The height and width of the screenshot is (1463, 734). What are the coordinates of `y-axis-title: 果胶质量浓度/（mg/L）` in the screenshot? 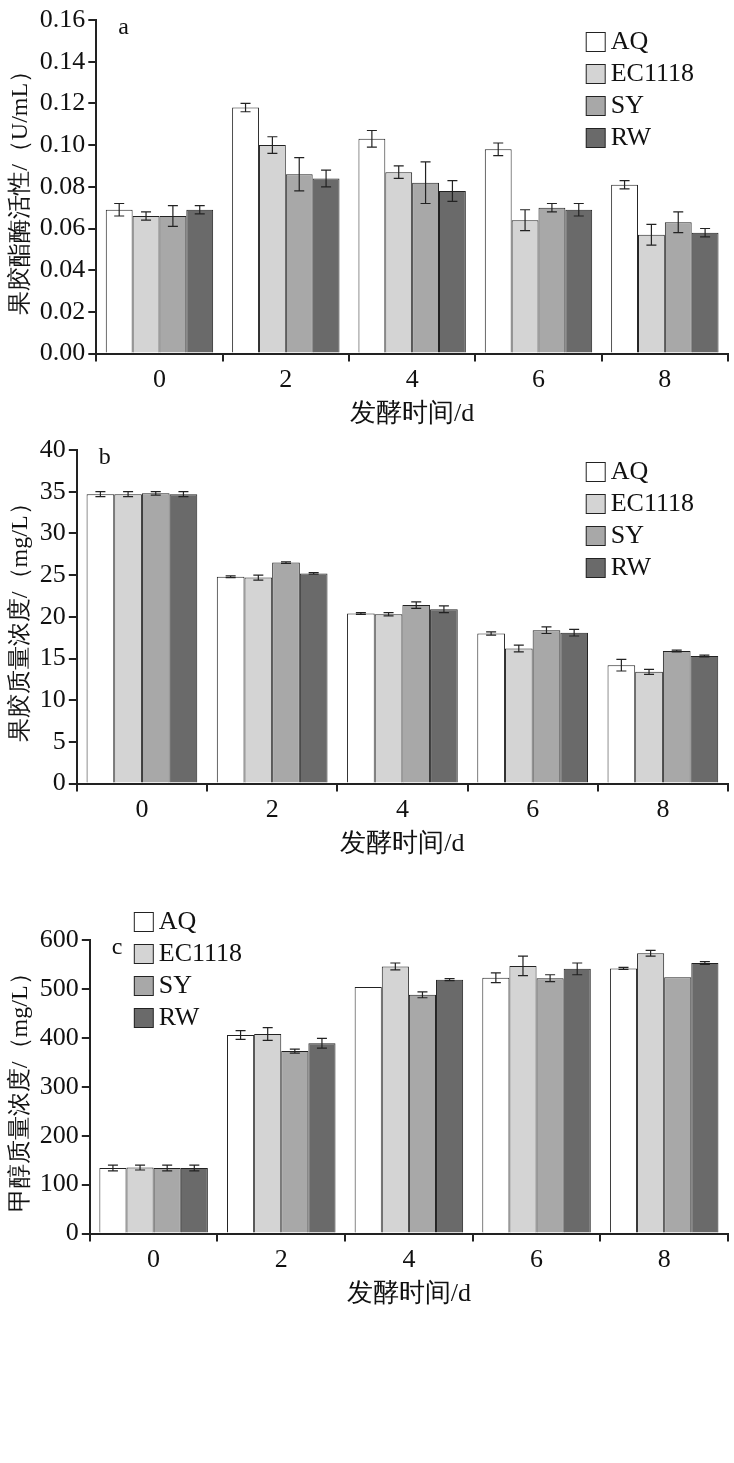 It's located at (18, 617).